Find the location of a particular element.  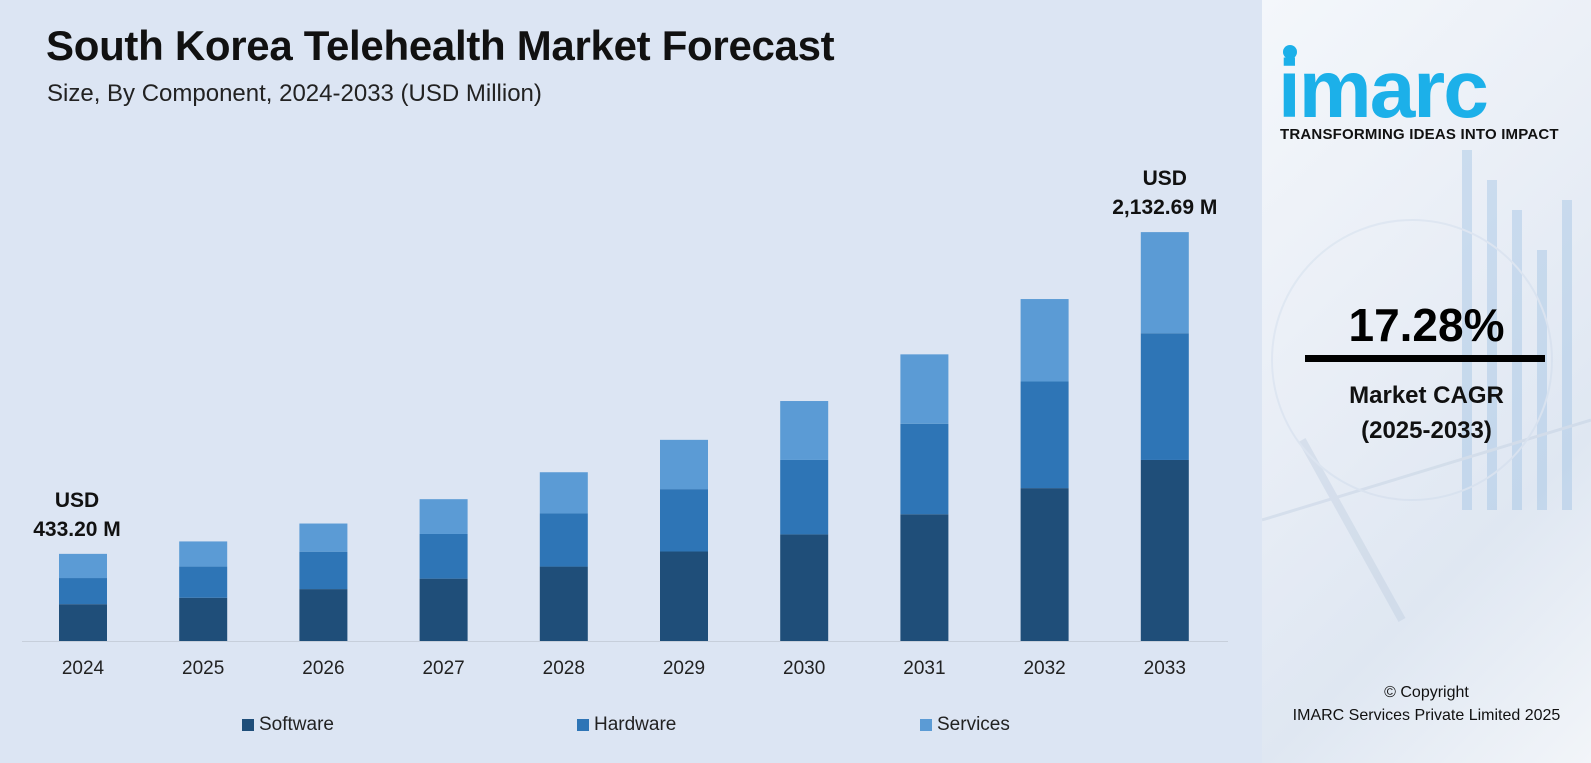

value-label-2024-line1: USD is located at coordinates (77, 500).